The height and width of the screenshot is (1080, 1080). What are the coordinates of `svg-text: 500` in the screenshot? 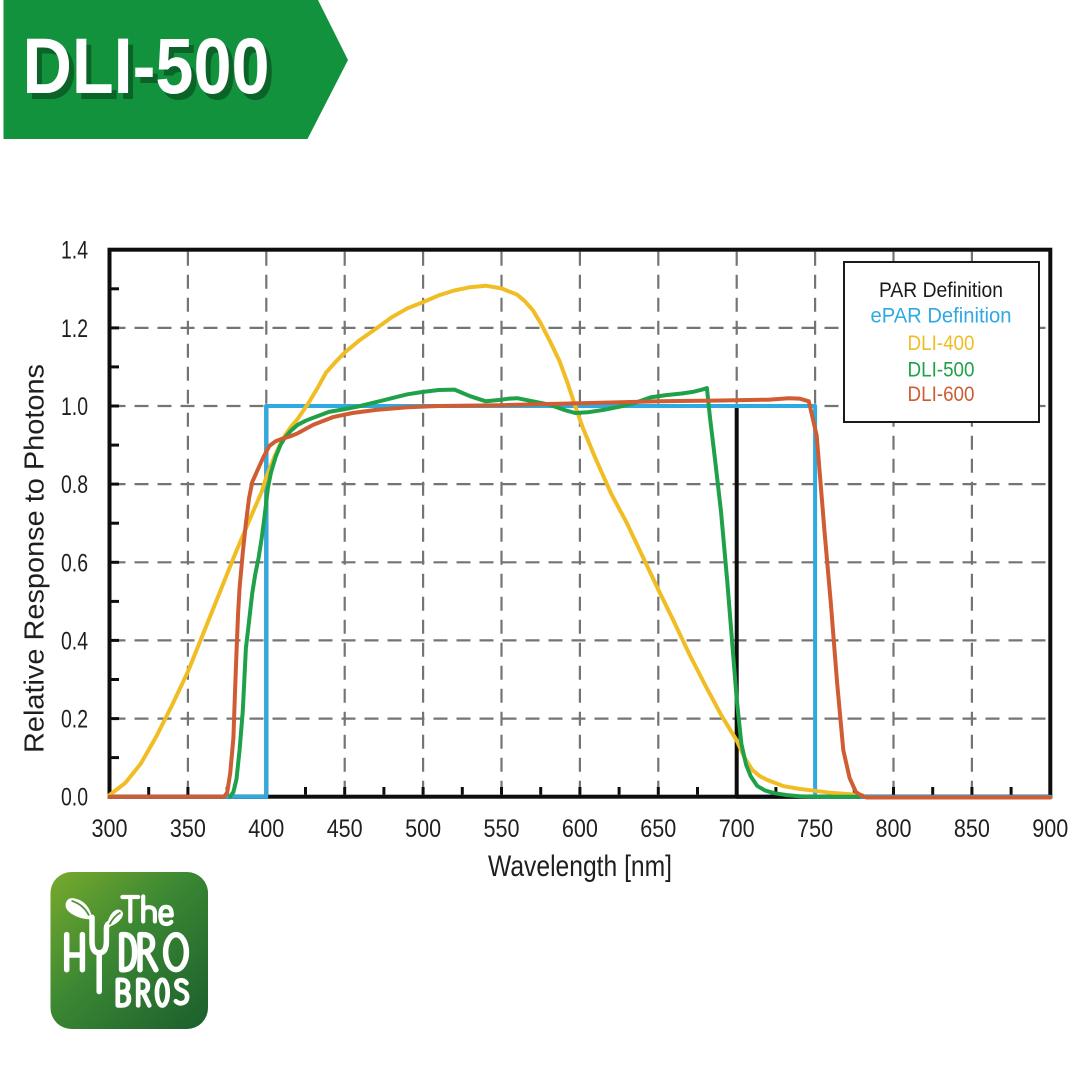 It's located at (423, 829).